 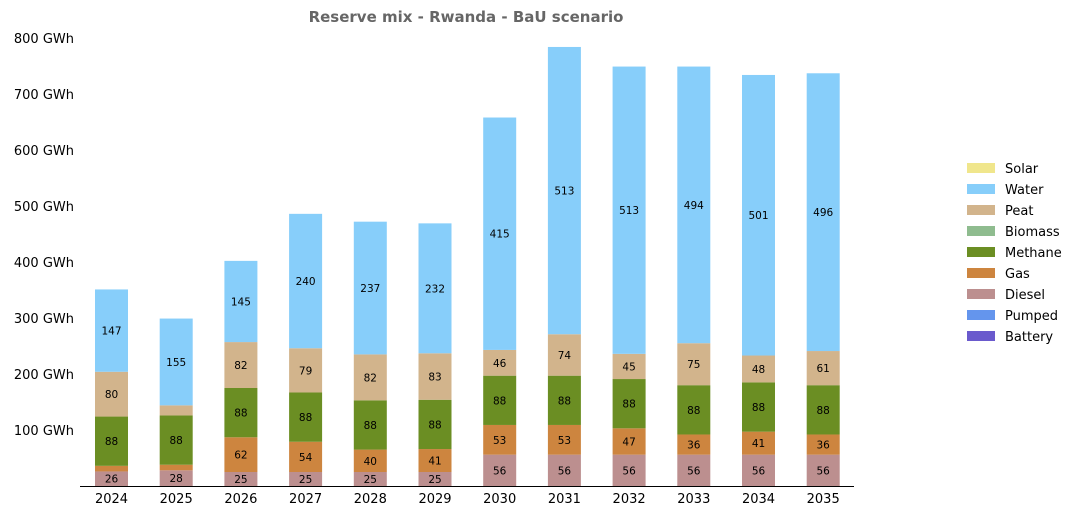 I want to click on data-label: 53, so click(x=499, y=441).